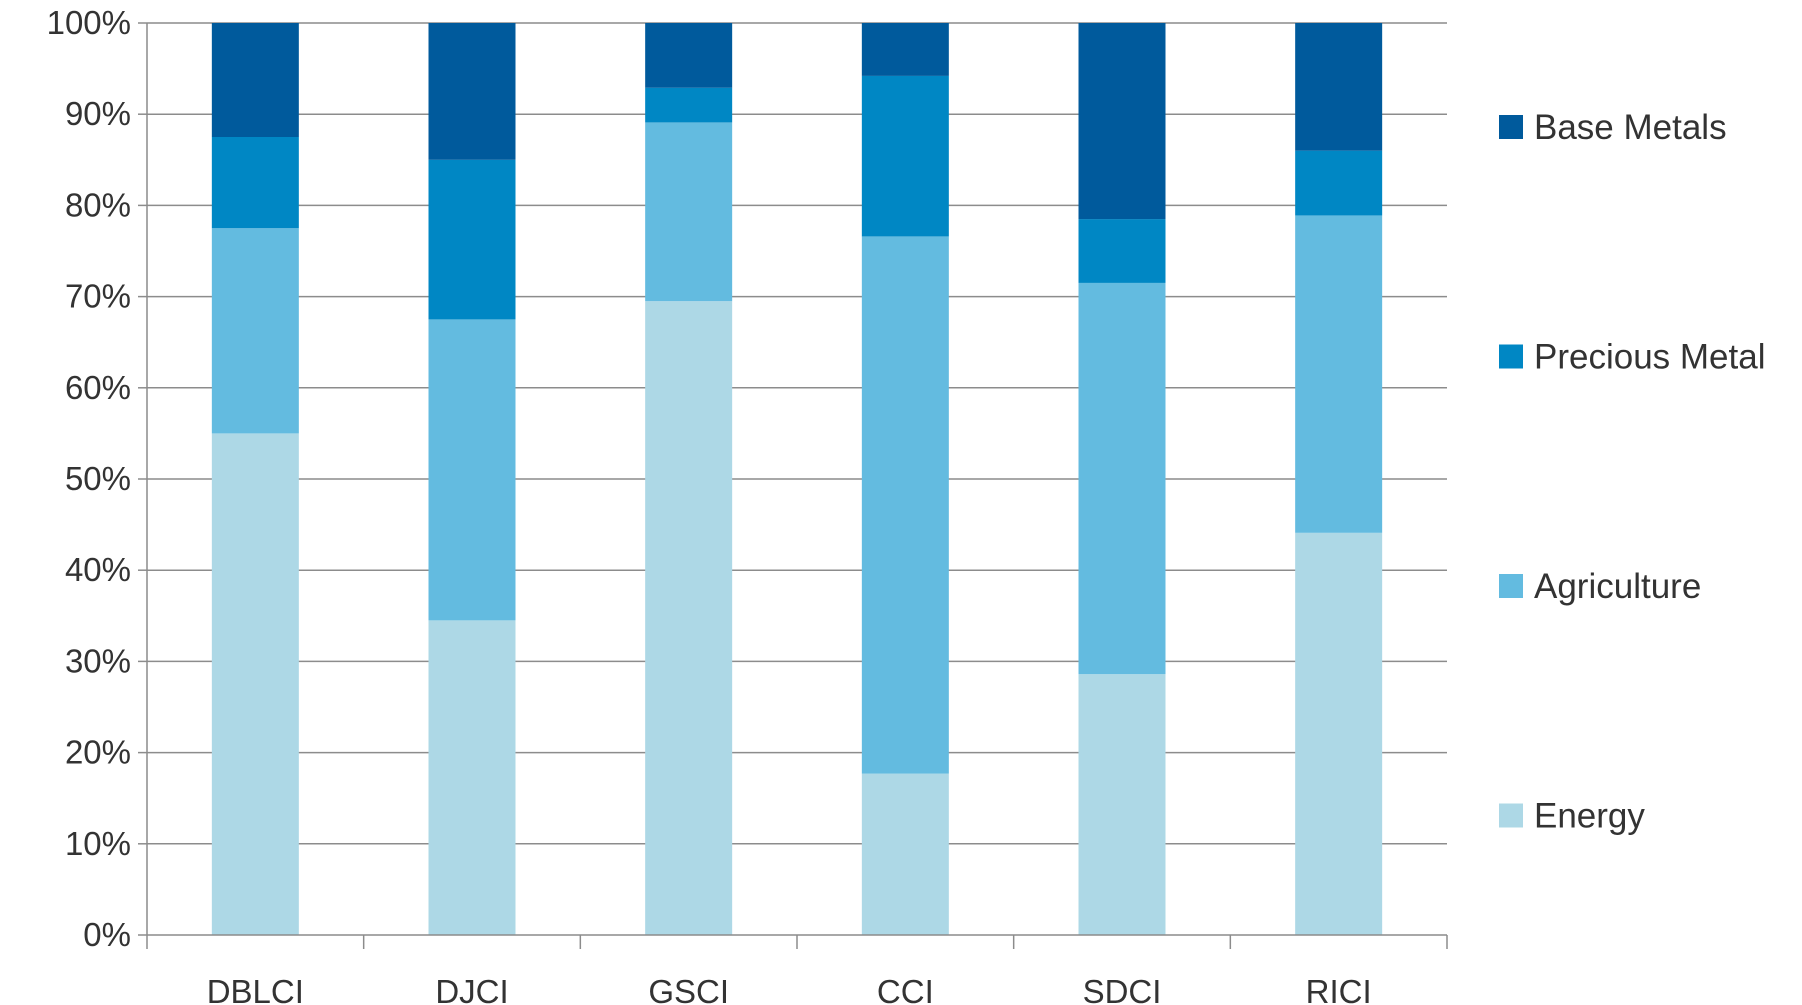 Image resolution: width=1802 pixels, height=1005 pixels. I want to click on legend-label: Base Metals, so click(1630, 127).